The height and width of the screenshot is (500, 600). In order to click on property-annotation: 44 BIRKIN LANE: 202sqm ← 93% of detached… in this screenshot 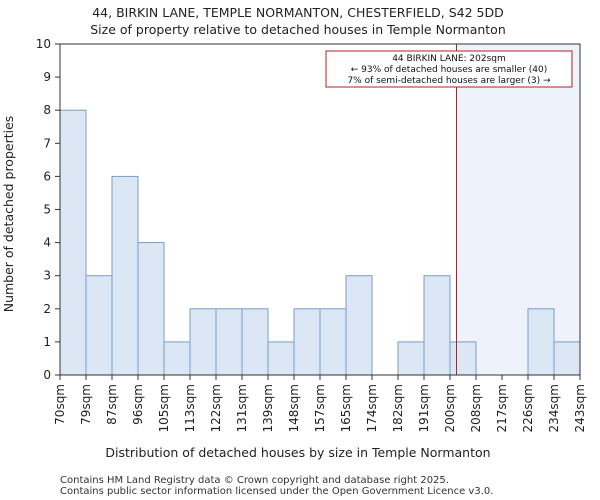, I will do `click(449, 69)`.